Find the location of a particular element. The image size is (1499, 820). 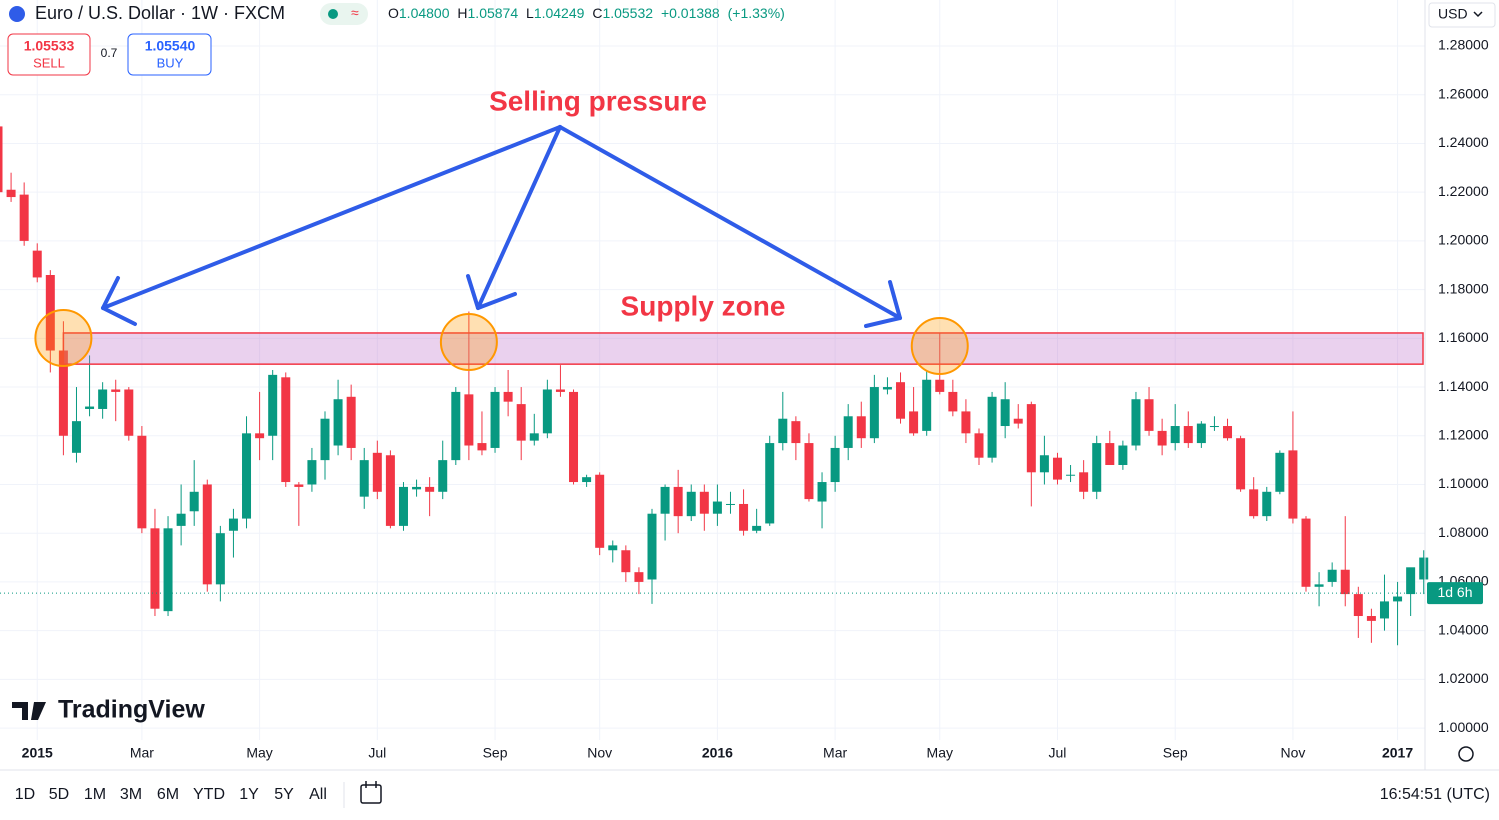

currency-button is located at coordinates (1462, 15).